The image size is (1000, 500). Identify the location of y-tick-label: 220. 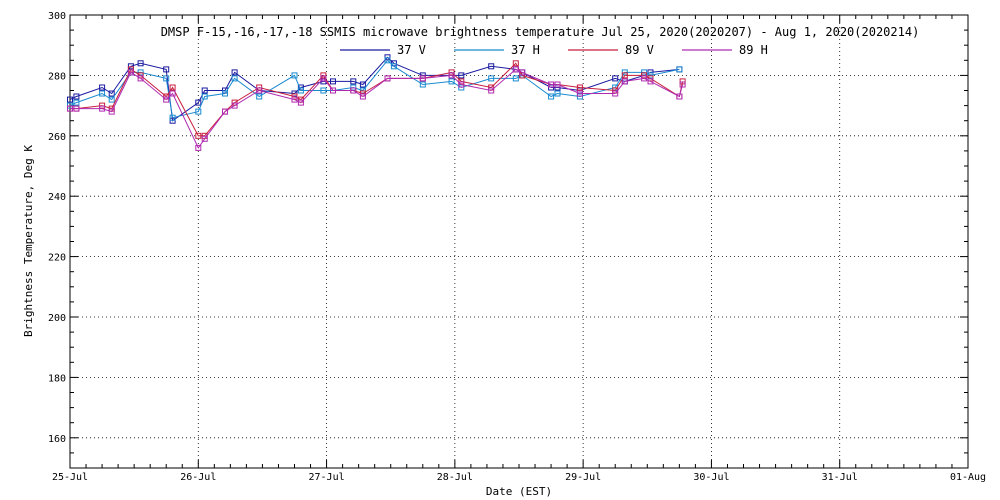
(57, 258).